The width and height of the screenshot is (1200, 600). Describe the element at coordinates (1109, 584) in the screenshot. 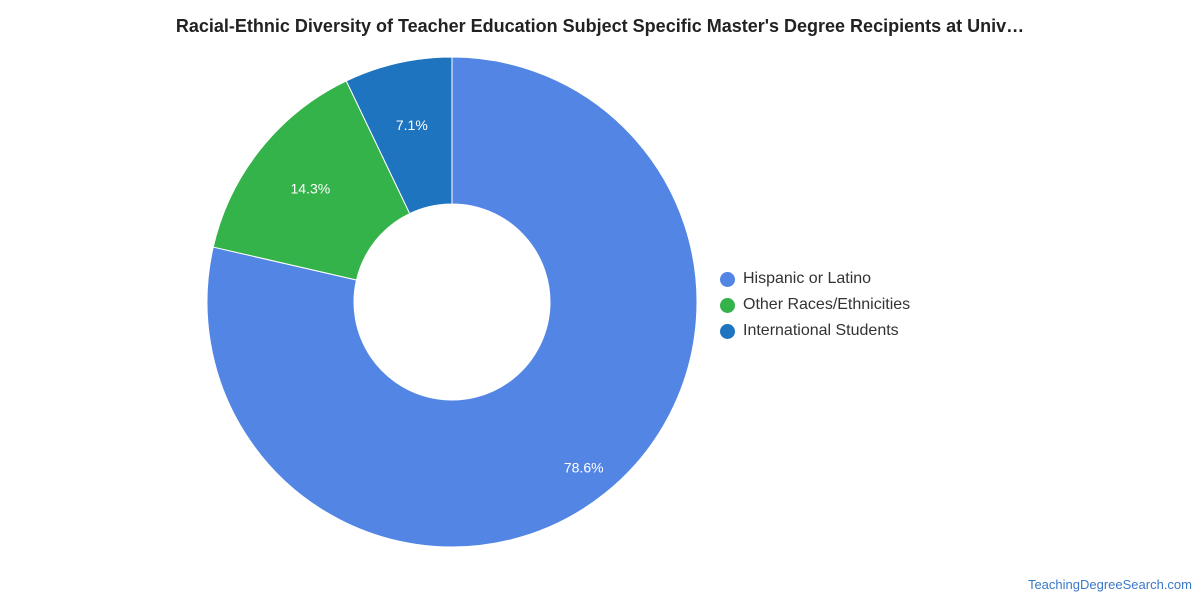

I see `source-credit-link: TeachingDegreeSearch.com` at that location.